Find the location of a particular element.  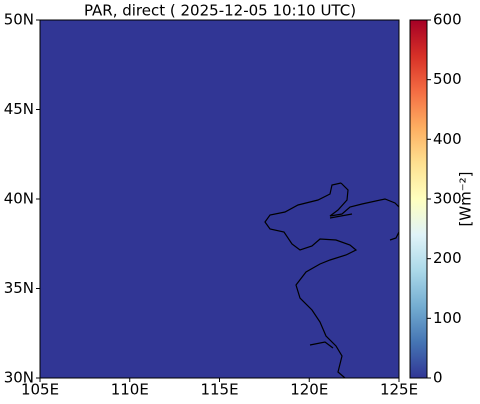

y-tick-label: 35N is located at coordinates (19, 288).